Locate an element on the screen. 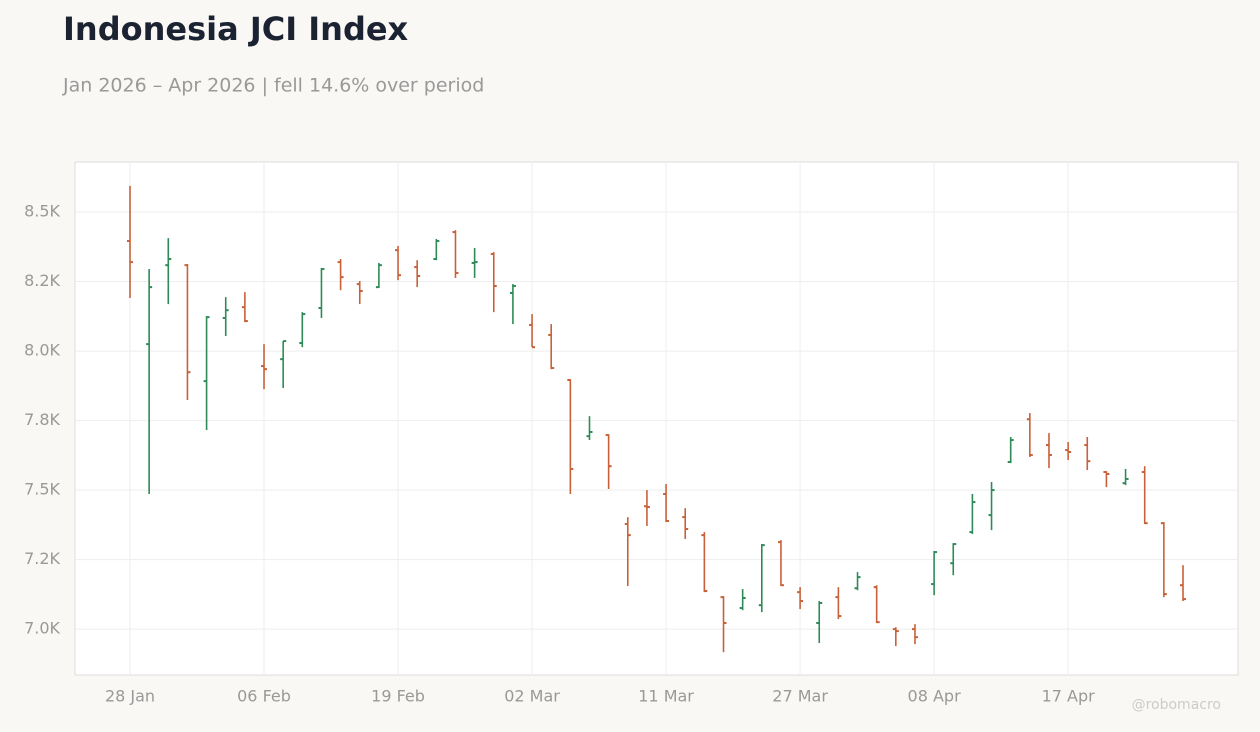  x-tick-label: 08 Apr is located at coordinates (935, 696).